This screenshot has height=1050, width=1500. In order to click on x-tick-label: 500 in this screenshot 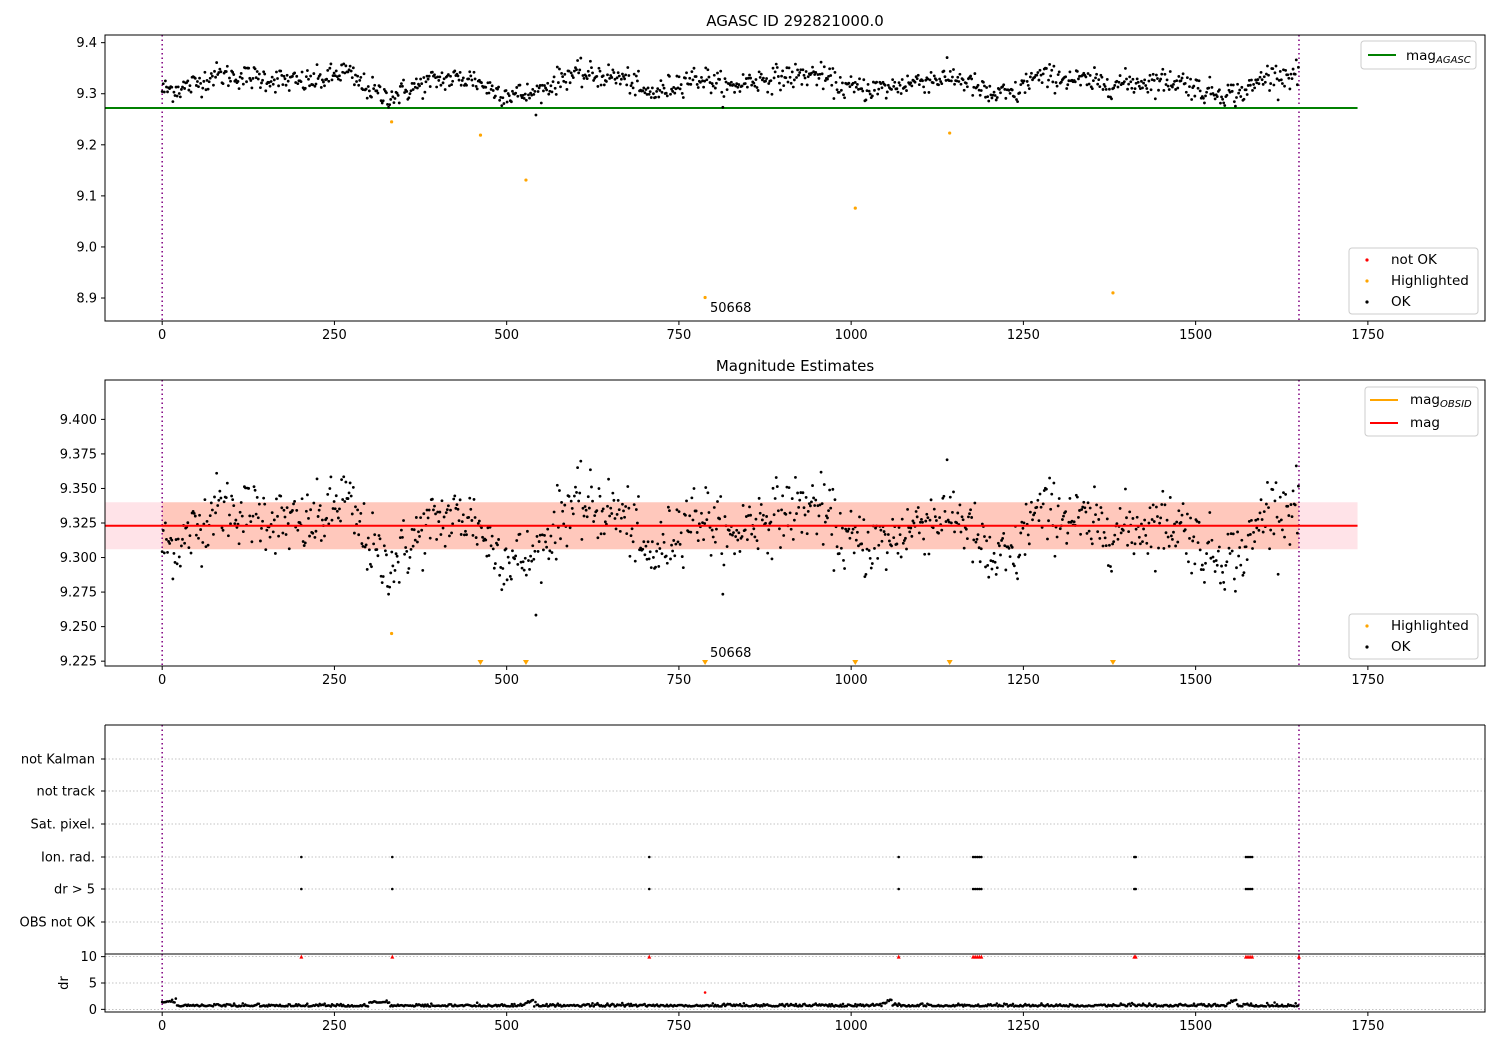, I will do `click(506, 680)`.